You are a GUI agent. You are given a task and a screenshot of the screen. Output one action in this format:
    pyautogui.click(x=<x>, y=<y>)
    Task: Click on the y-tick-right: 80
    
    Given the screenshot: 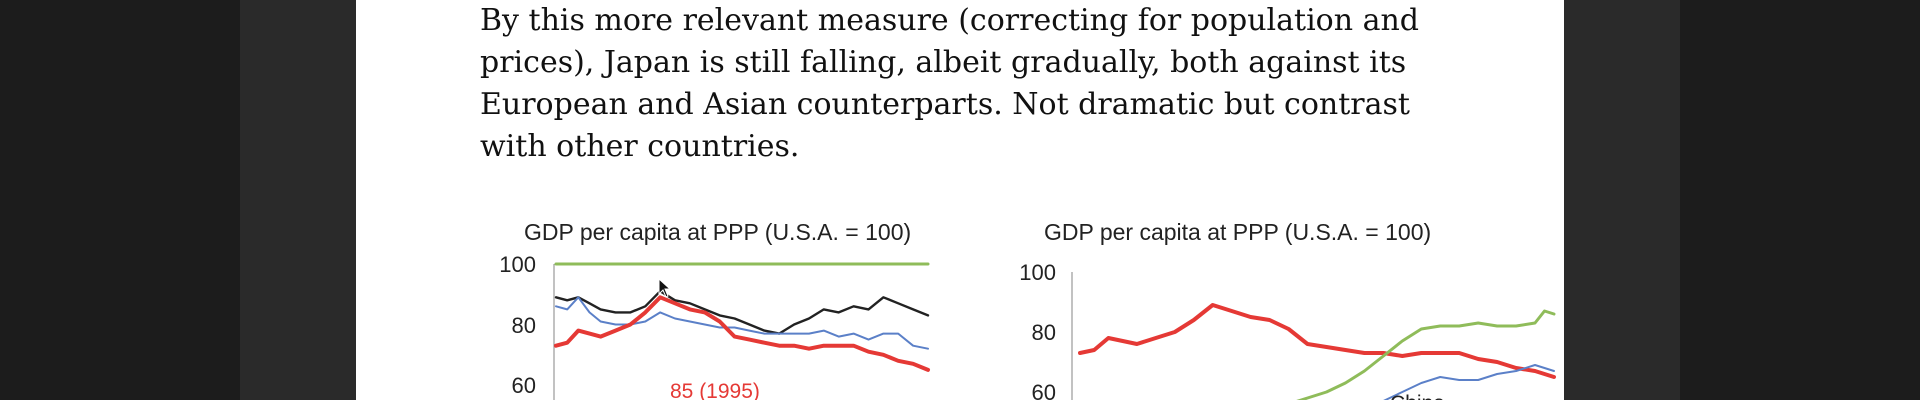 What is the action you would take?
    pyautogui.click(x=1044, y=332)
    